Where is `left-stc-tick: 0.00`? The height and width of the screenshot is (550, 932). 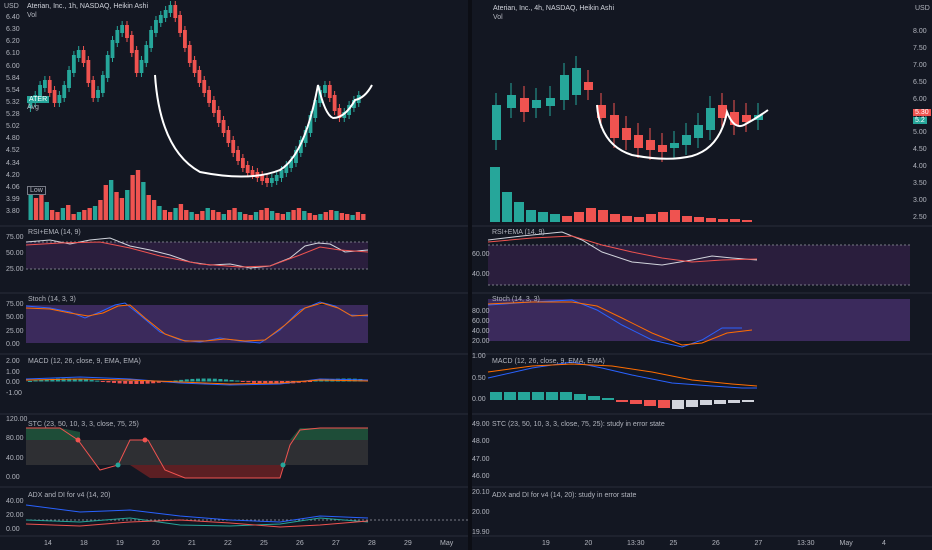 left-stc-tick: 0.00 is located at coordinates (13, 477).